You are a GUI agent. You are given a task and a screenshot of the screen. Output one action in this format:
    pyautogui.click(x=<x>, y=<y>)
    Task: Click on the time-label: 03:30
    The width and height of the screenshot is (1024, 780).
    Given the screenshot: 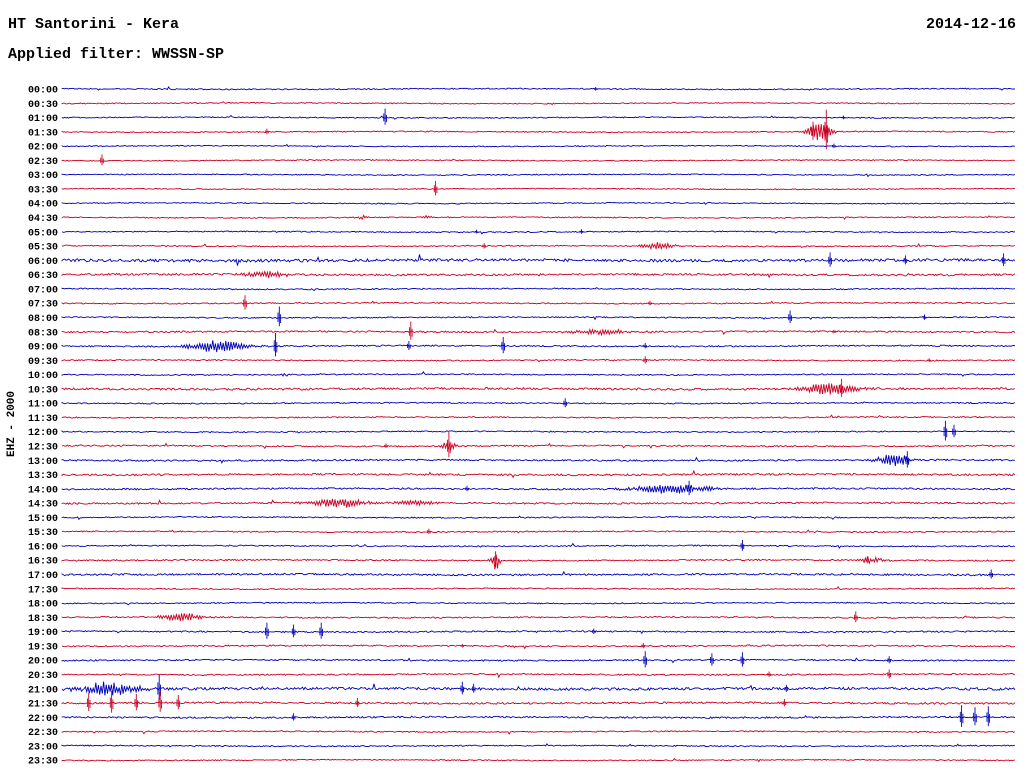 What is the action you would take?
    pyautogui.click(x=43, y=191)
    